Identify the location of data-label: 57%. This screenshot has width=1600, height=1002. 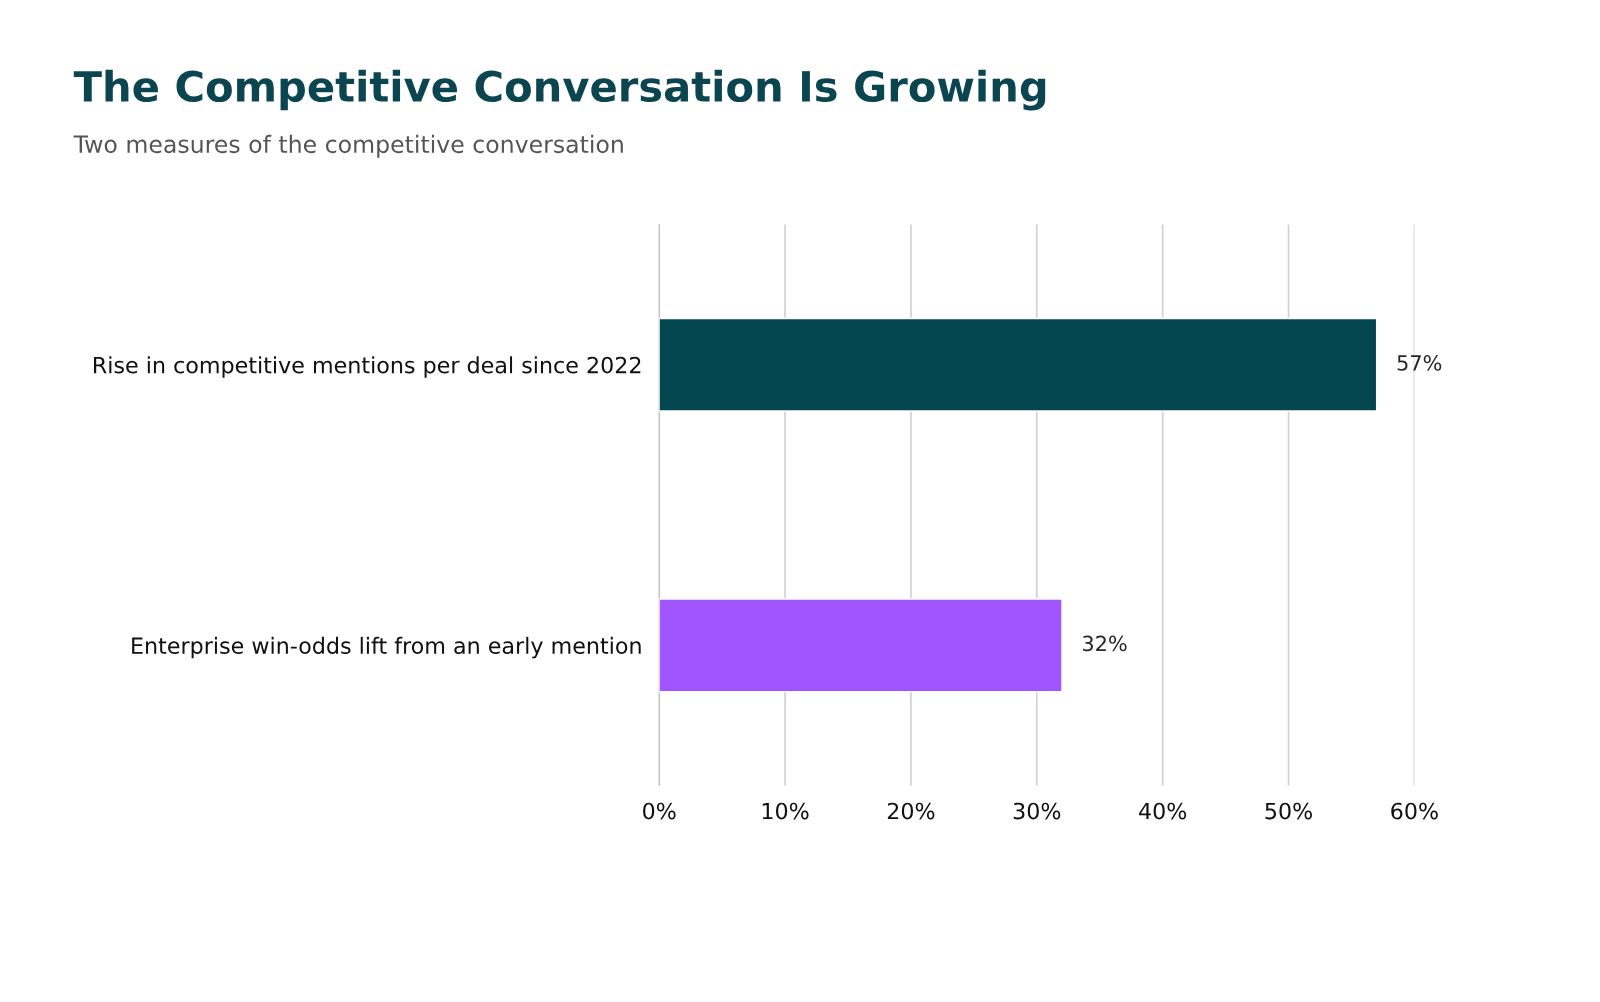
(1419, 363).